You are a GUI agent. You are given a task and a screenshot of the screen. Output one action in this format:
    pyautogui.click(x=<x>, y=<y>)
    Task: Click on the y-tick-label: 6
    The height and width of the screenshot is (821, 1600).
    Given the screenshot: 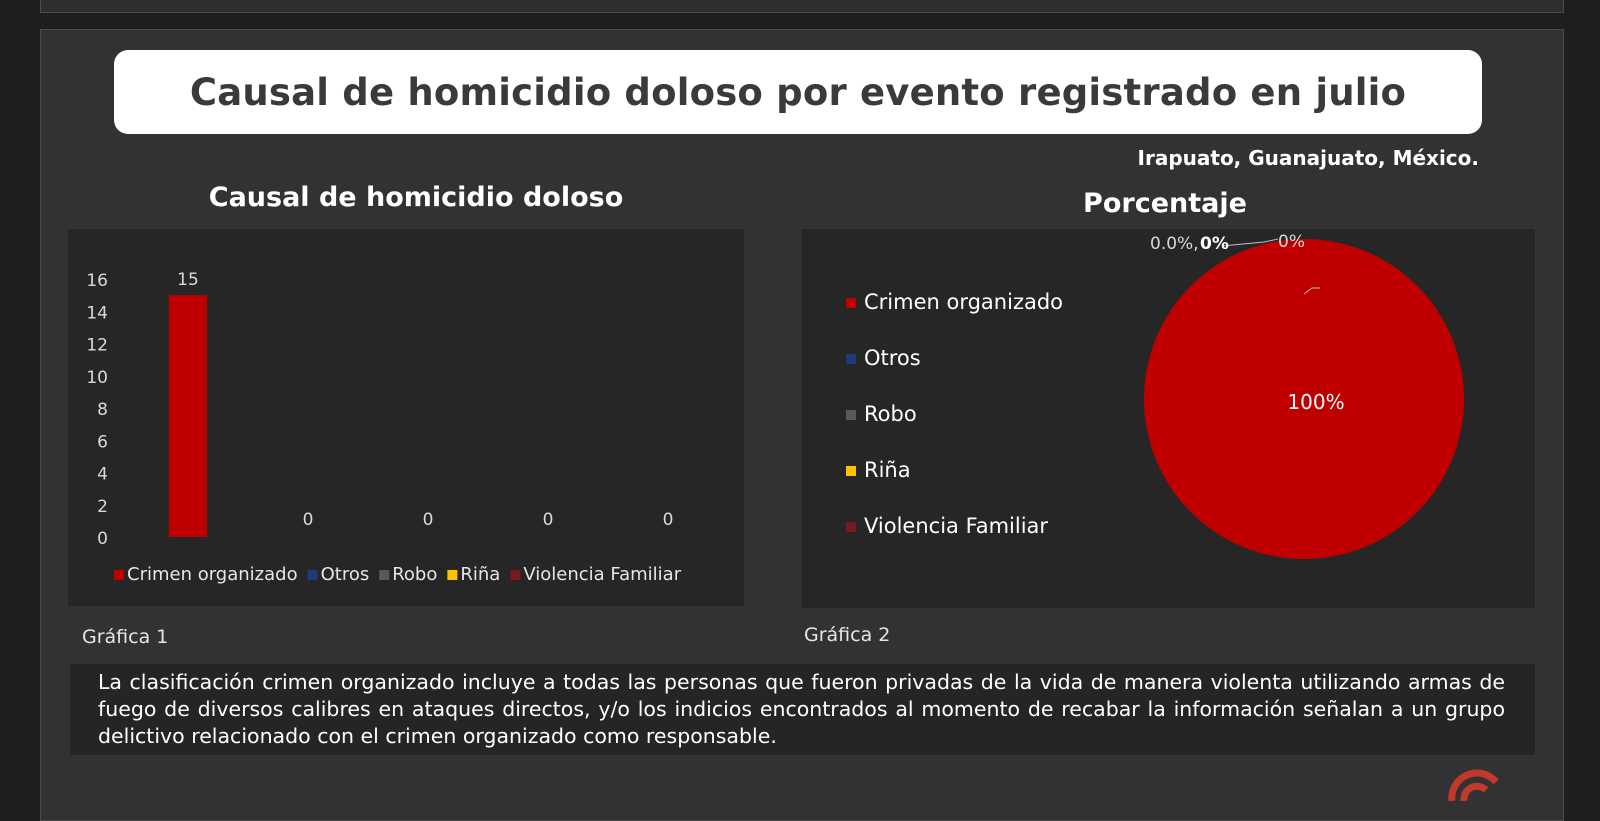 What is the action you would take?
    pyautogui.click(x=102, y=442)
    